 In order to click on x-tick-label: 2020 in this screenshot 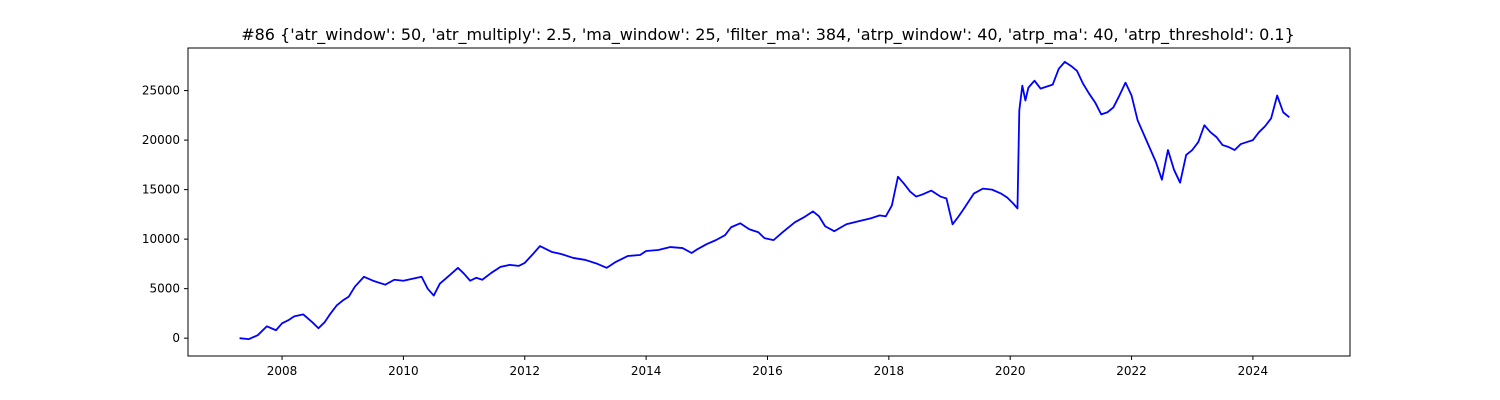, I will do `click(1010, 371)`.